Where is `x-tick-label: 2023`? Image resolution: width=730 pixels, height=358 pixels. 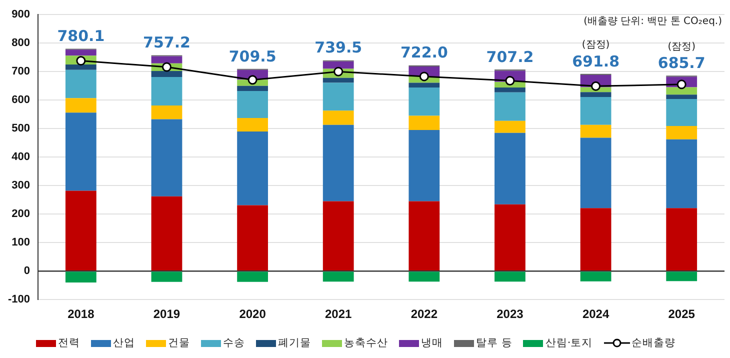
x-tick-label: 2023 is located at coordinates (510, 314).